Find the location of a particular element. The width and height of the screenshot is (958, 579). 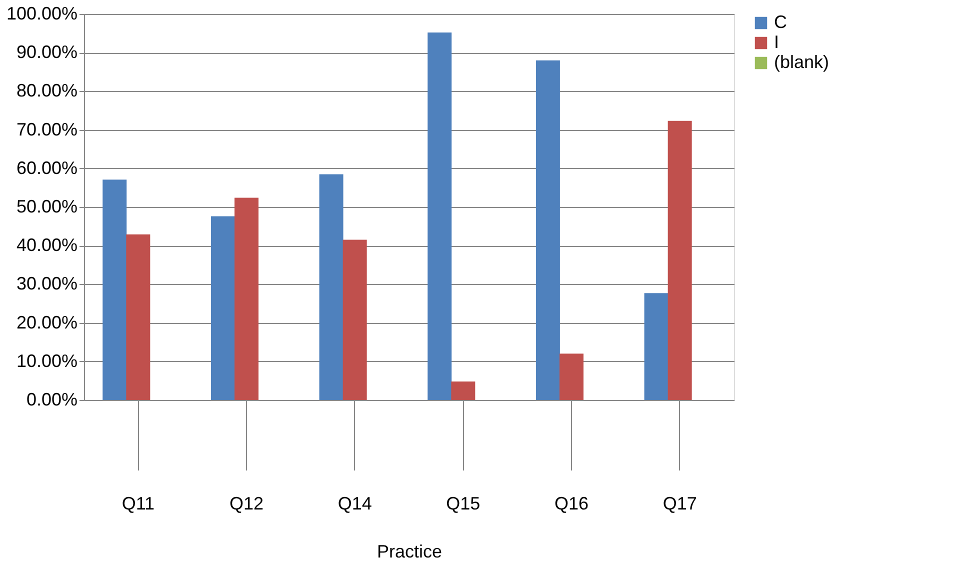

y-tick-label: 10.00% is located at coordinates (47, 360).